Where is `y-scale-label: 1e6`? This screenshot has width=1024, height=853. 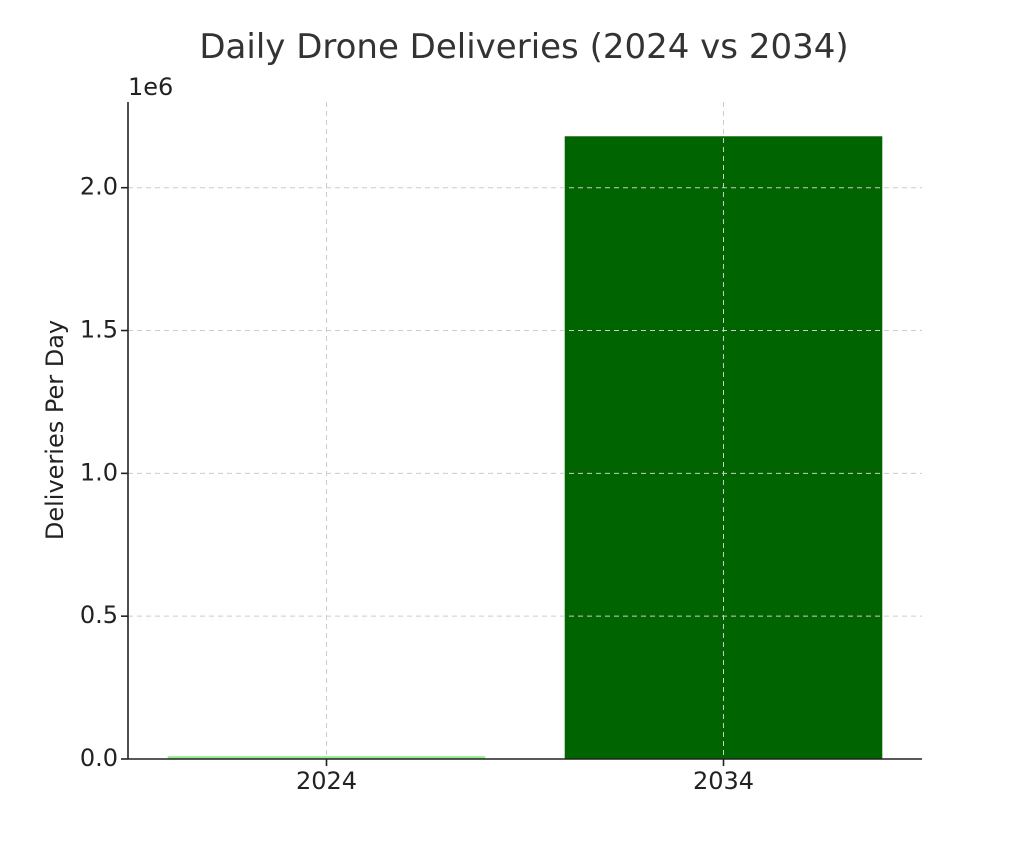
y-scale-label: 1e6 is located at coordinates (150, 87).